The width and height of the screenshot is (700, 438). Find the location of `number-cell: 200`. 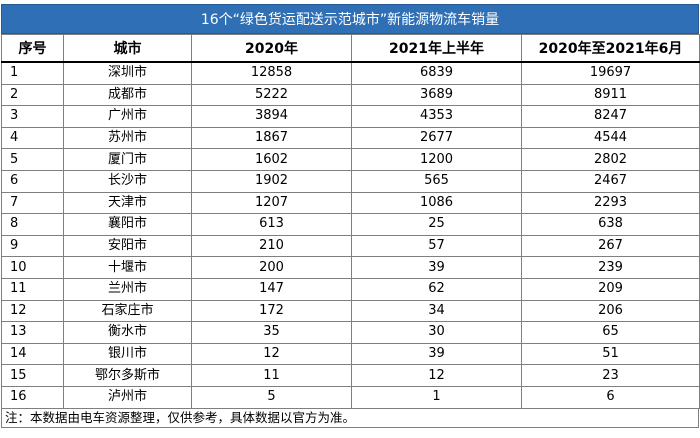

number-cell: 200 is located at coordinates (271, 267).